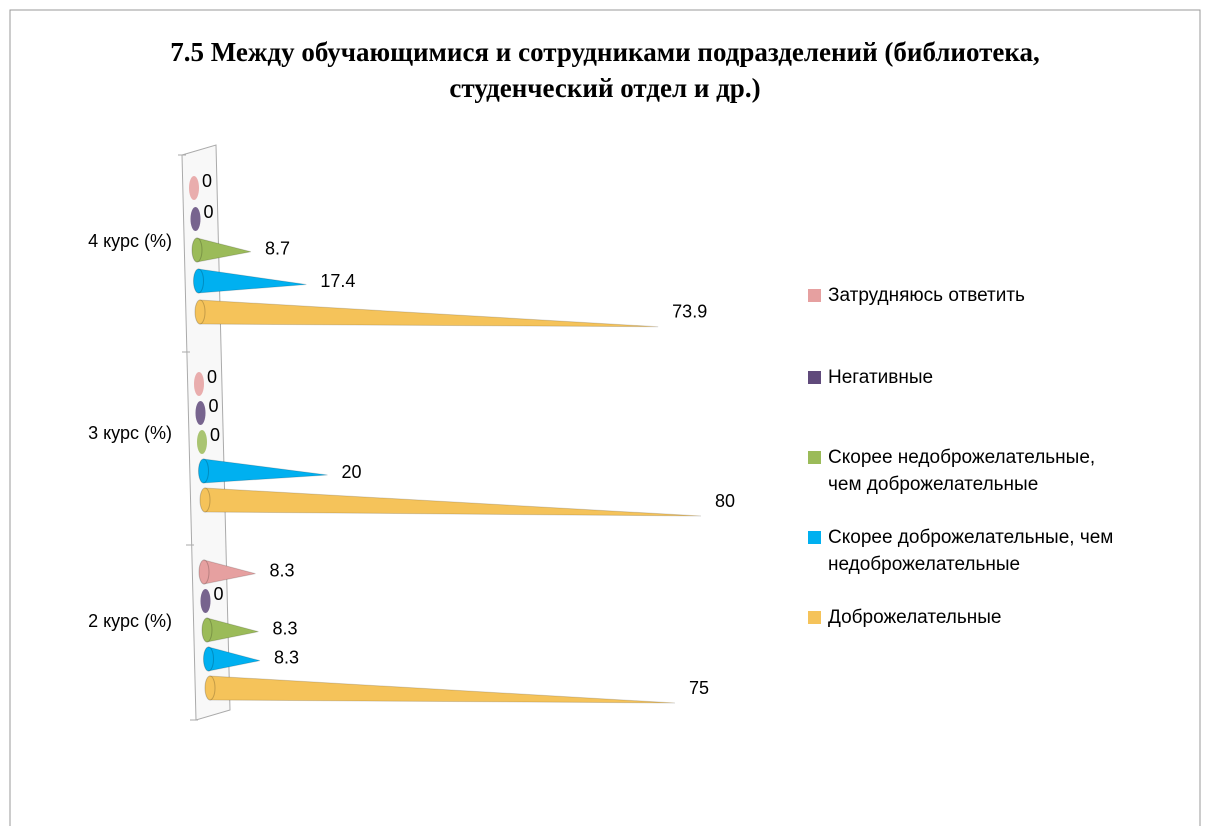 This screenshot has height=826, width=1211. What do you see at coordinates (881, 377) in the screenshot?
I see `legend-label: Негативные` at bounding box center [881, 377].